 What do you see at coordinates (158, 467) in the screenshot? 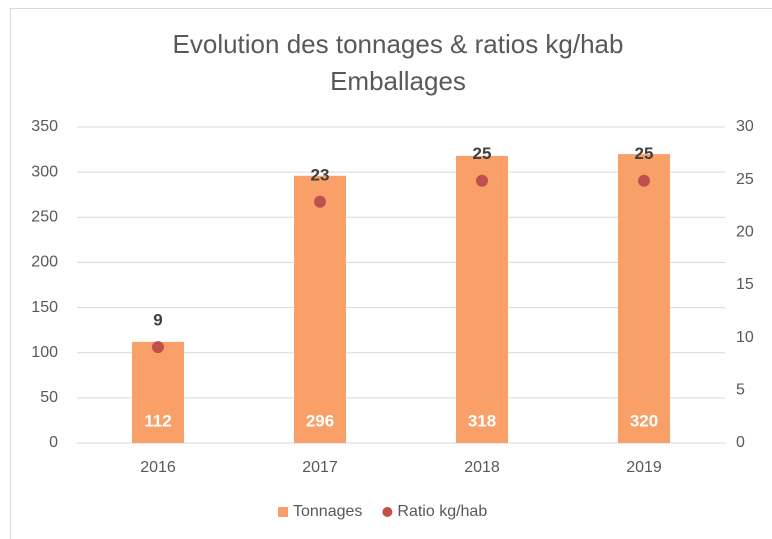
I see `x-tick-label: 2016` at bounding box center [158, 467].